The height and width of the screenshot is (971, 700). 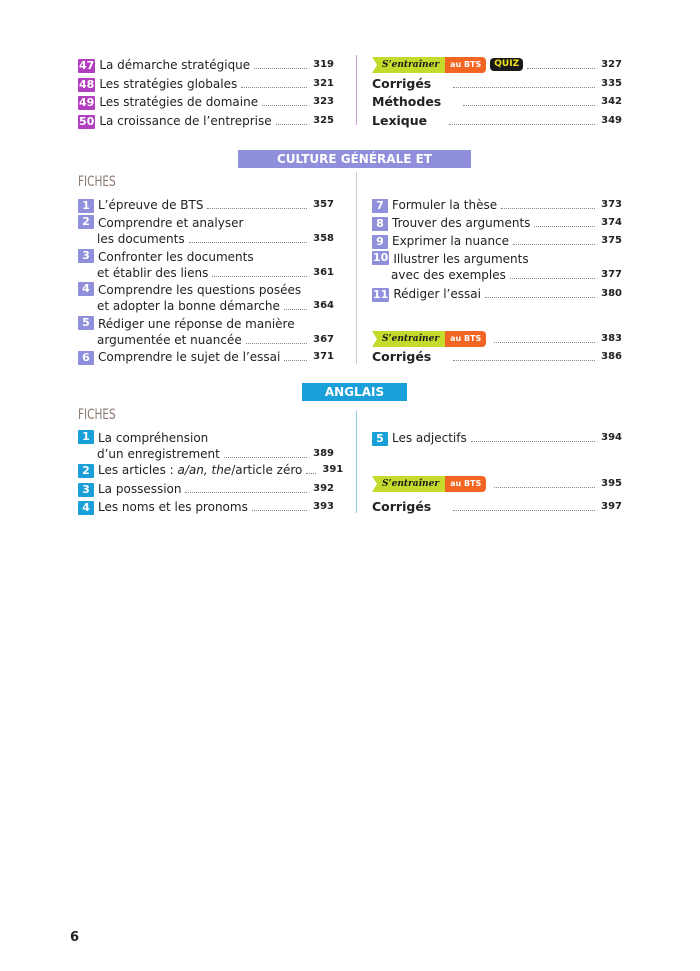 I want to click on page-number: 383, so click(x=611, y=338).